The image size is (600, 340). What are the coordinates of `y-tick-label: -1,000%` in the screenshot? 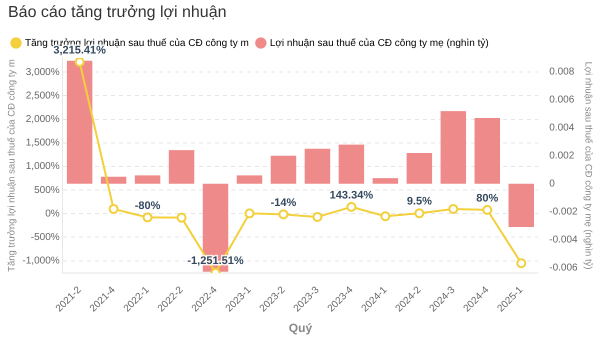 It's located at (41, 261).